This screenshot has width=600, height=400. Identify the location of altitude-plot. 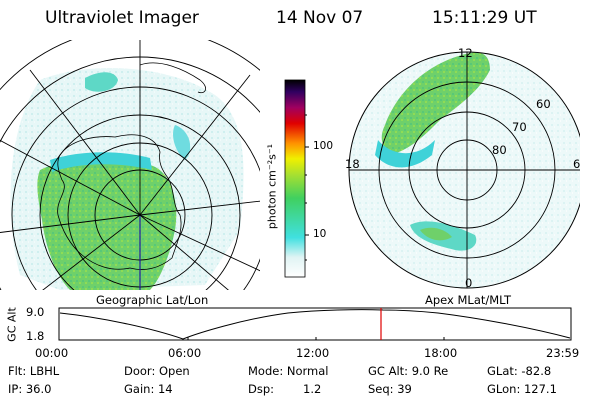
(315, 324).